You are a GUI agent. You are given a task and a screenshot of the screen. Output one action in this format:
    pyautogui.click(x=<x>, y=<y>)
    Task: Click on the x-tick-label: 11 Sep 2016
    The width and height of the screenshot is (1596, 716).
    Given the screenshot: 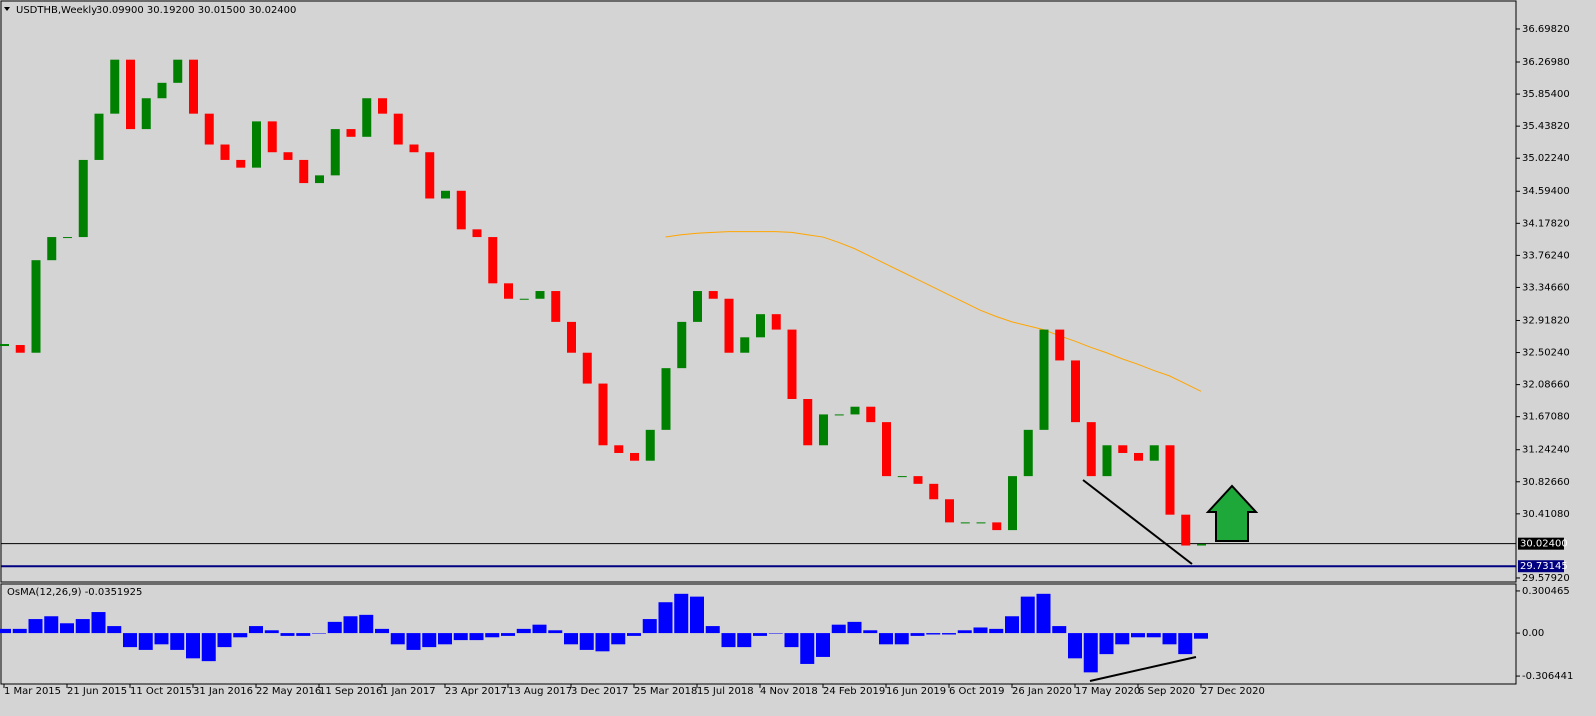 What is the action you would take?
    pyautogui.click(x=350, y=691)
    